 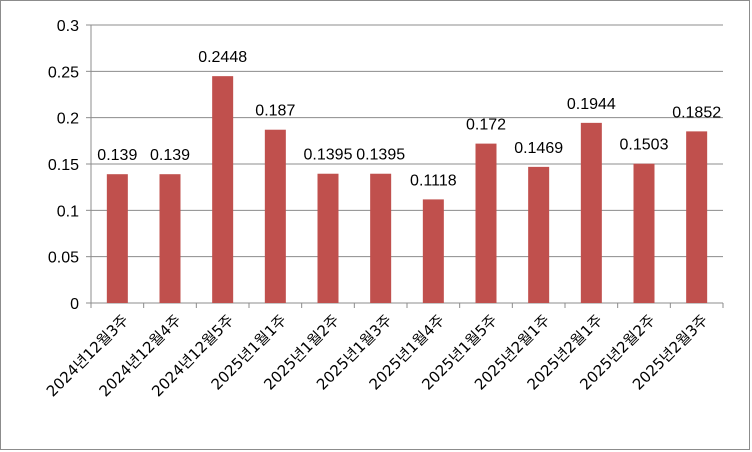 I want to click on y-tick-labels: 0 0.05 0.1 0.15 0.2 0.25 0.3, so click(x=63, y=165).